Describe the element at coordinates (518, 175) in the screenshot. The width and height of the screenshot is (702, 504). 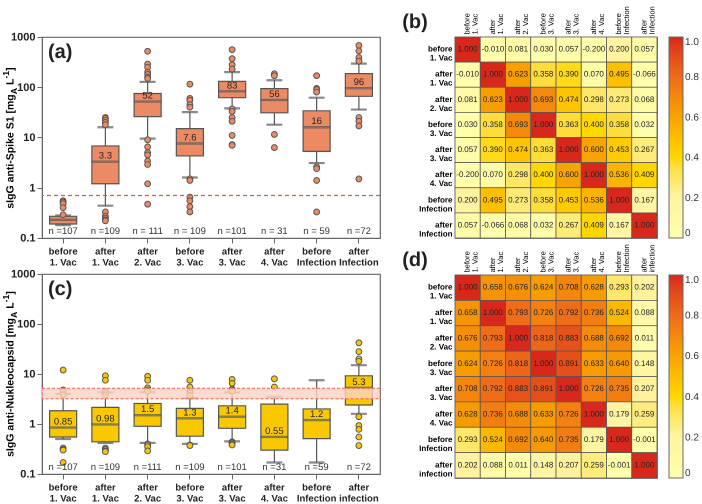
I see `data-label: 0.298` at that location.